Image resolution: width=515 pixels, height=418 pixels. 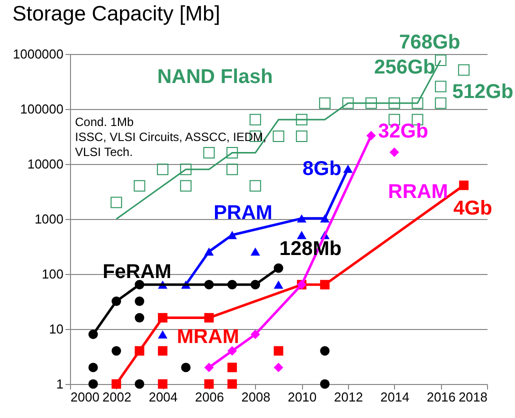 What do you see at coordinates (56, 329) in the screenshot?
I see `y-tick-label: 10` at bounding box center [56, 329].